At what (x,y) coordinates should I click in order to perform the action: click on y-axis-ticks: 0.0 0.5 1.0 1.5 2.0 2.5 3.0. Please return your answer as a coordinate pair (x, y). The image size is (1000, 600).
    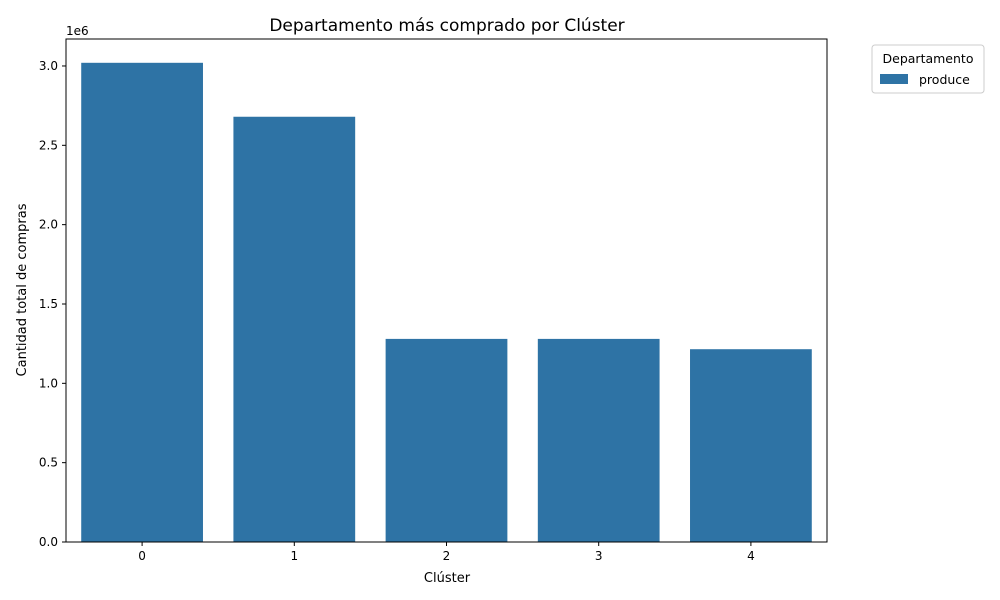
    Looking at the image, I should click on (52, 304).